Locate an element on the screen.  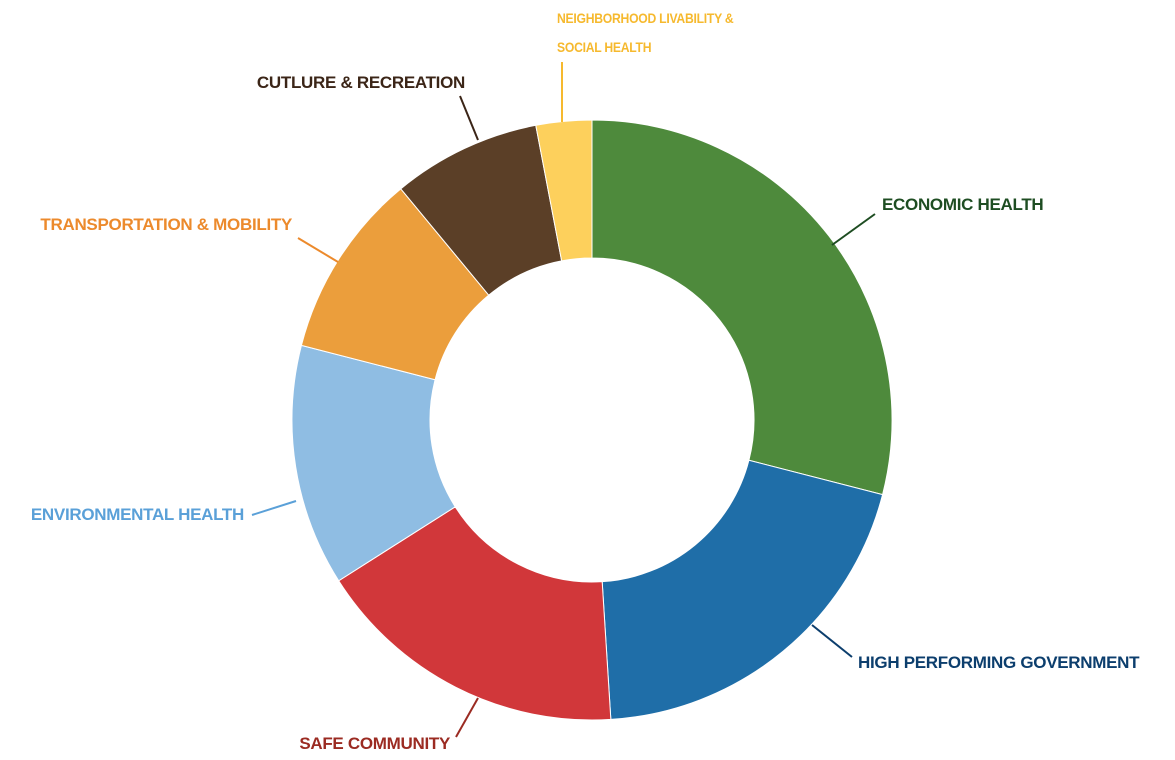
slice-label: NEIGHBORHOOD LIVABILITY & SOCIAL HEALTH is located at coordinates (645, 32).